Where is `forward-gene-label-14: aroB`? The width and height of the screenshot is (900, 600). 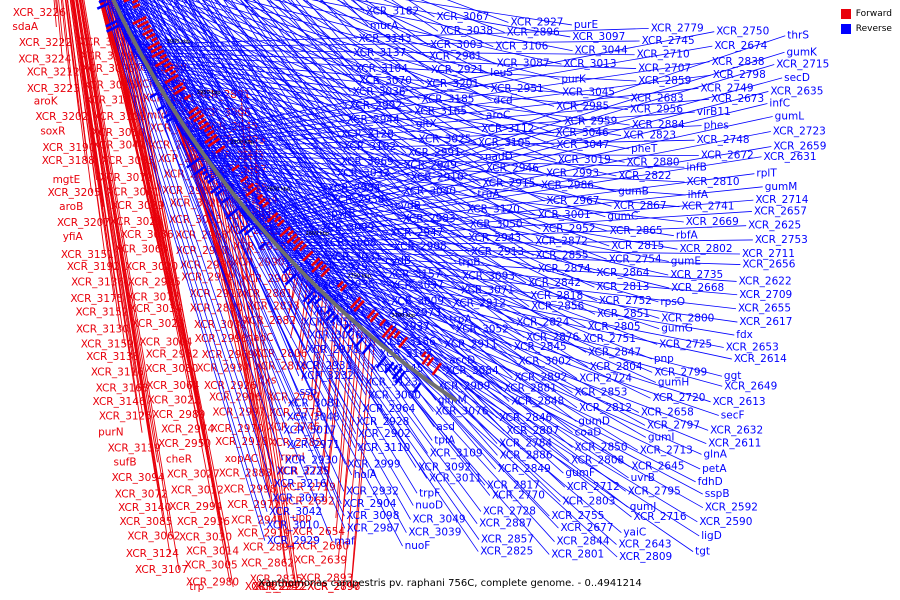 forward-gene-label-14: aroB is located at coordinates (71, 207).